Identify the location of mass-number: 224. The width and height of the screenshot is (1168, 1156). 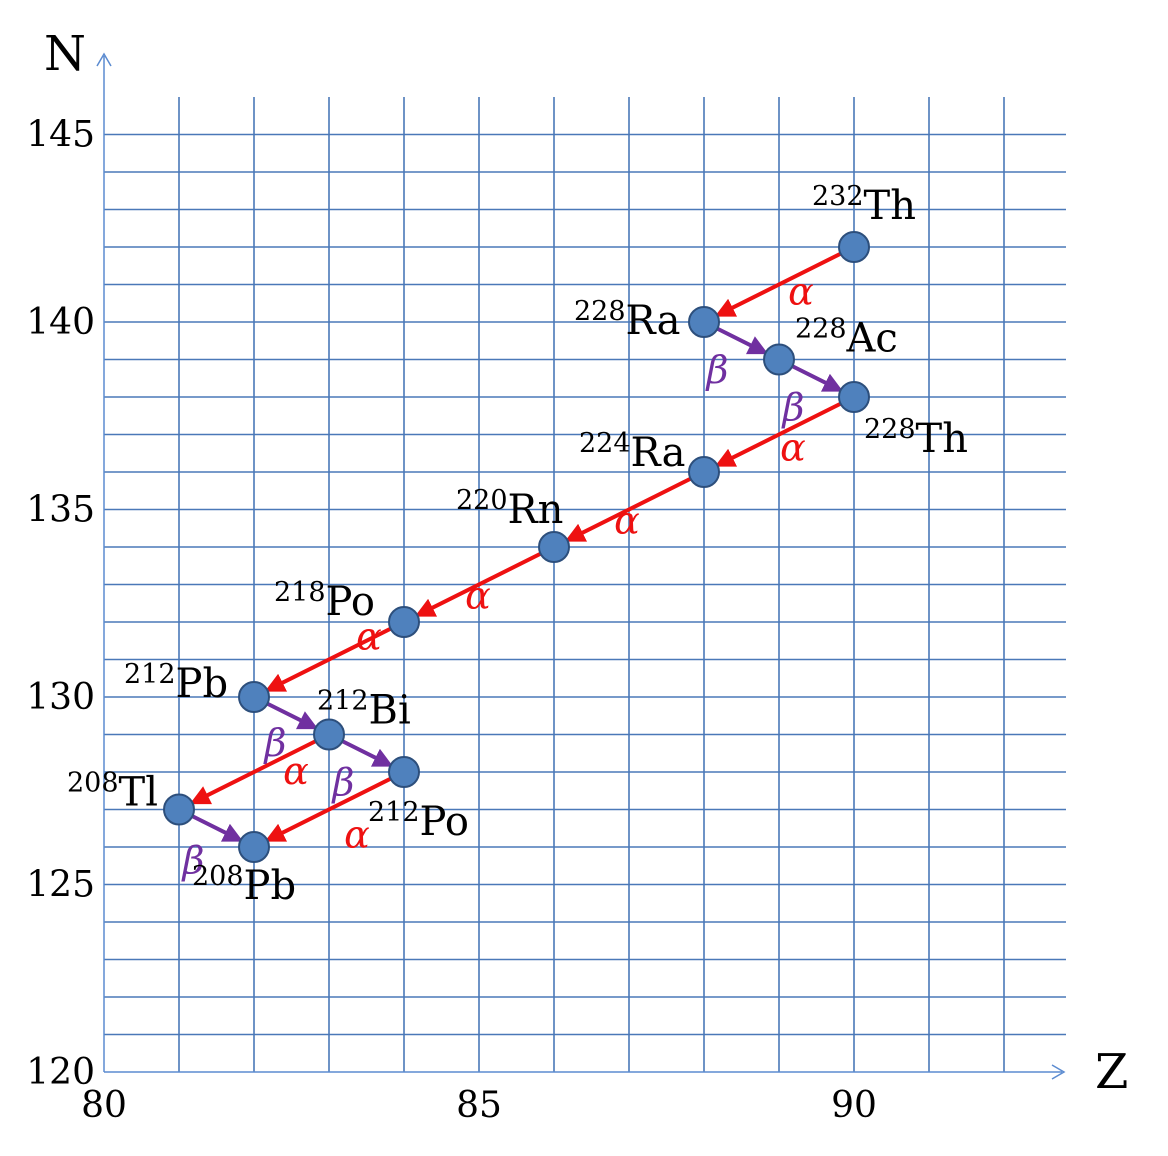
(605, 443).